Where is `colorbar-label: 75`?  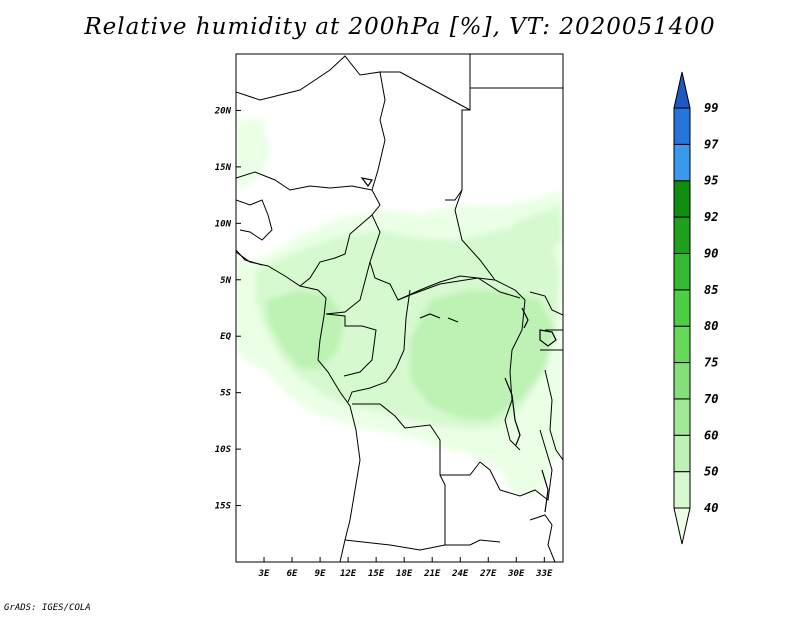 colorbar-label: 75 is located at coordinates (711, 363).